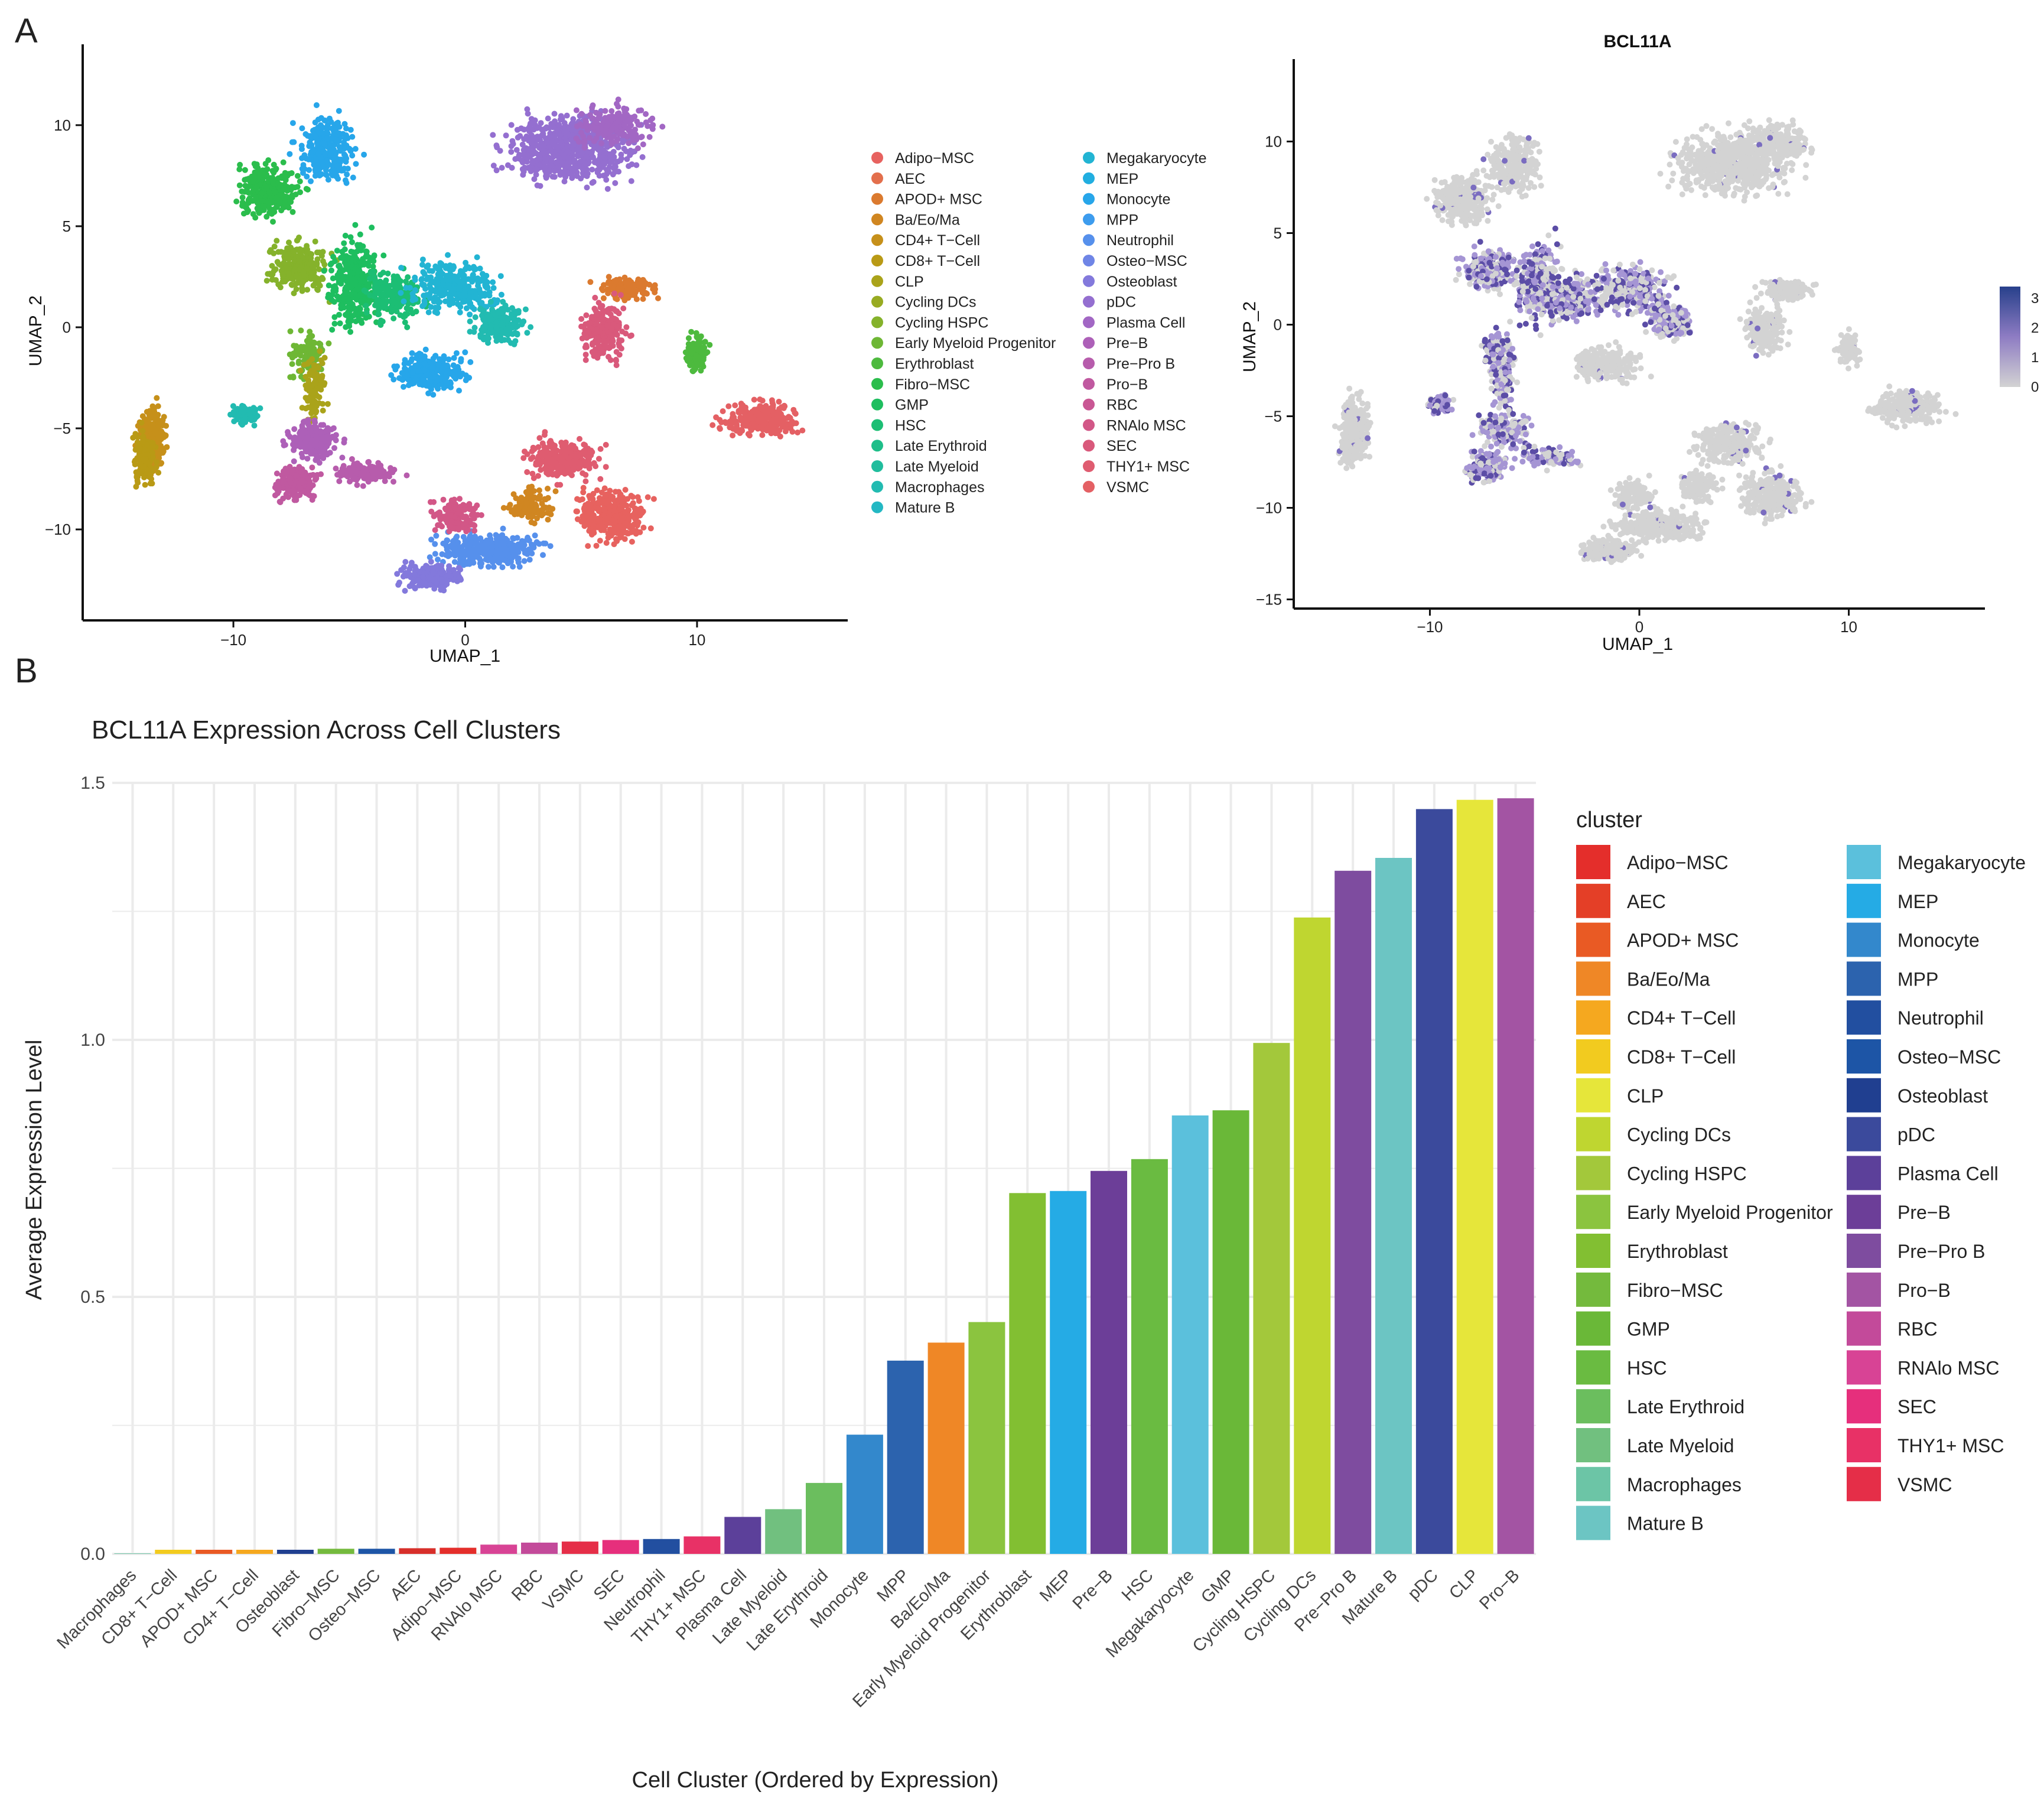  Describe the element at coordinates (26, 31) in the screenshot. I see `panel-label-a: A` at that location.